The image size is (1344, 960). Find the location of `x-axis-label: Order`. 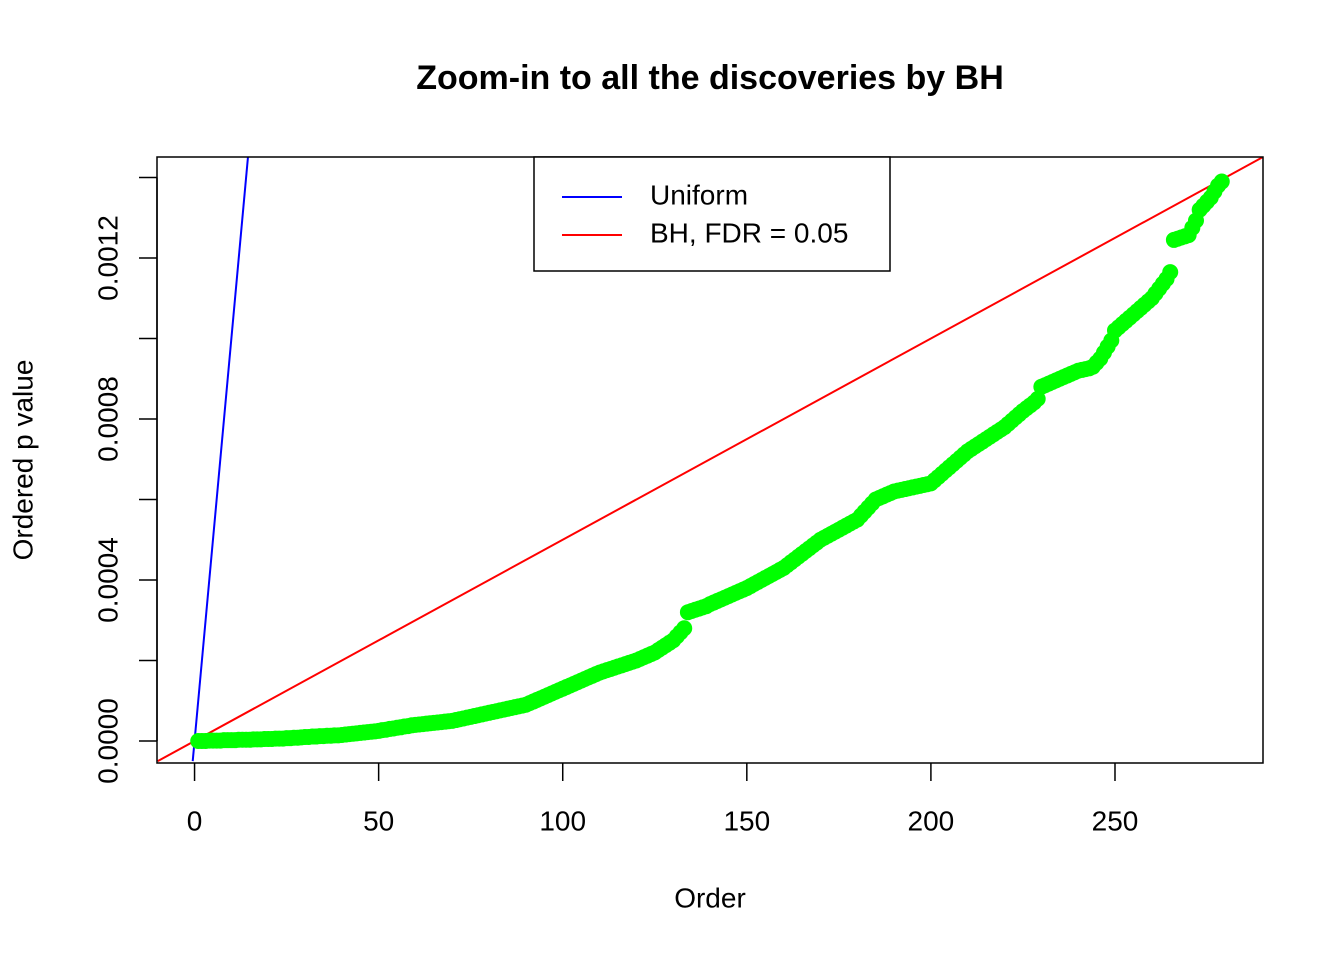

x-axis-label: Order is located at coordinates (710, 897).